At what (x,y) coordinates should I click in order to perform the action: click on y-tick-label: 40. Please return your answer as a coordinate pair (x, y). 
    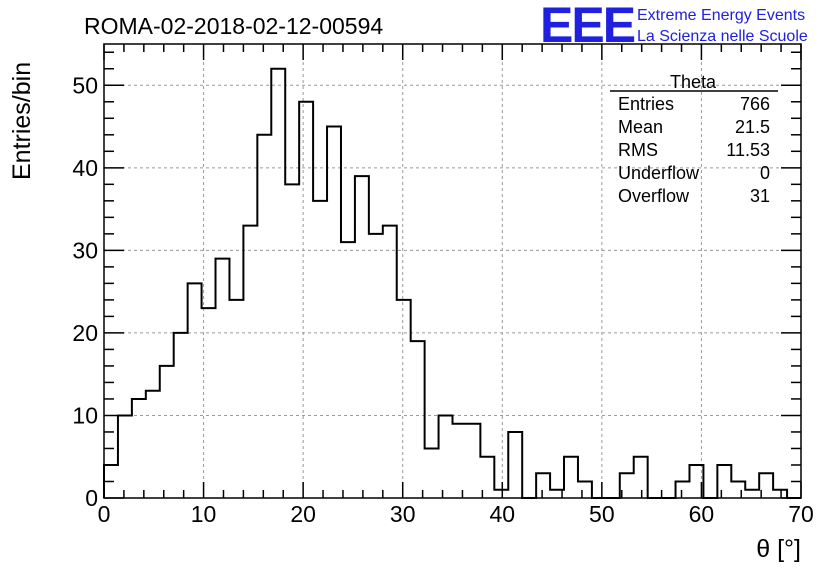
    Looking at the image, I should click on (85, 168).